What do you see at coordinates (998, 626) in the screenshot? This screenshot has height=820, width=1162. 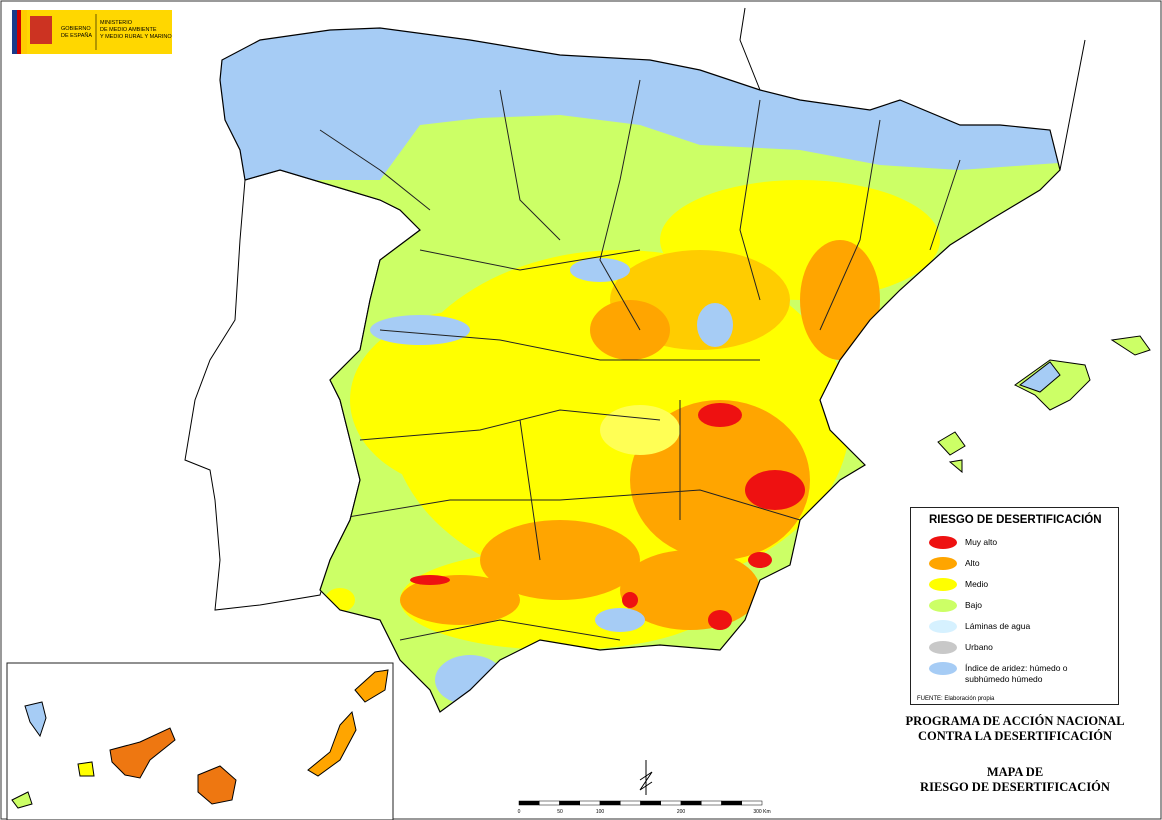 I see `legend-label: Láminas de agua` at bounding box center [998, 626].